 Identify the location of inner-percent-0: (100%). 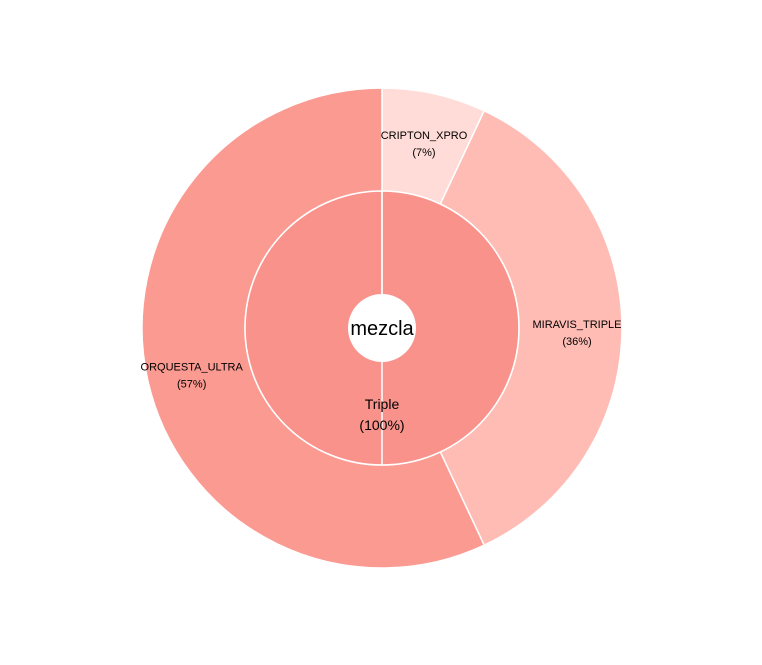
(381, 425).